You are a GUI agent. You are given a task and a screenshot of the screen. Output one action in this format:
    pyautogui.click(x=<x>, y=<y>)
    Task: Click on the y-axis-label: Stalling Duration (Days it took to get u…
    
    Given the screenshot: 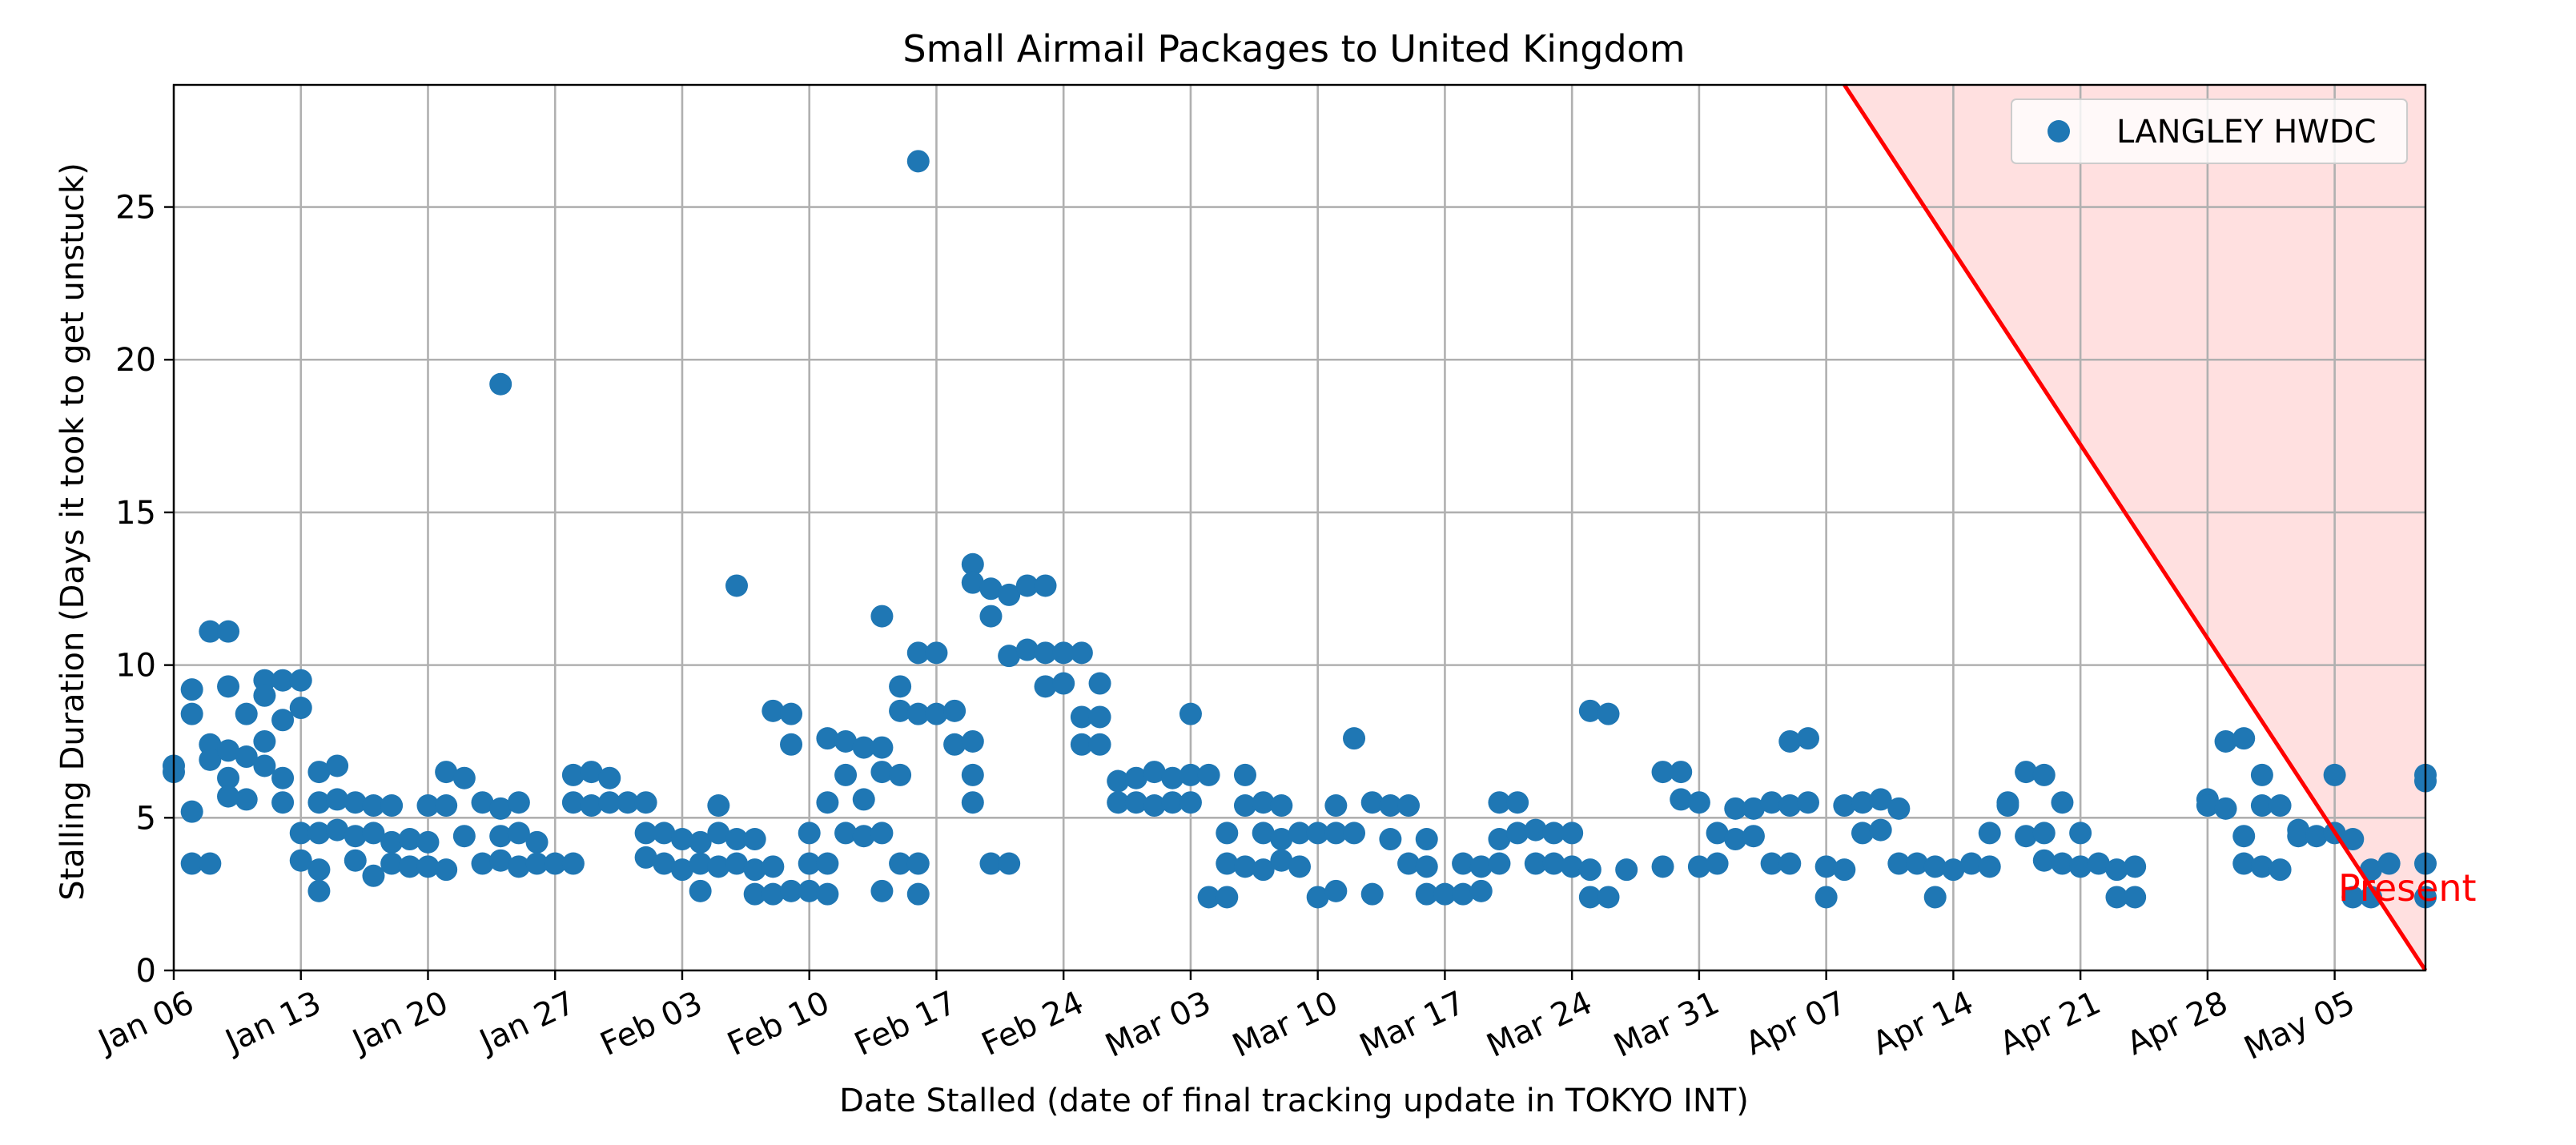 What is the action you would take?
    pyautogui.click(x=72, y=532)
    